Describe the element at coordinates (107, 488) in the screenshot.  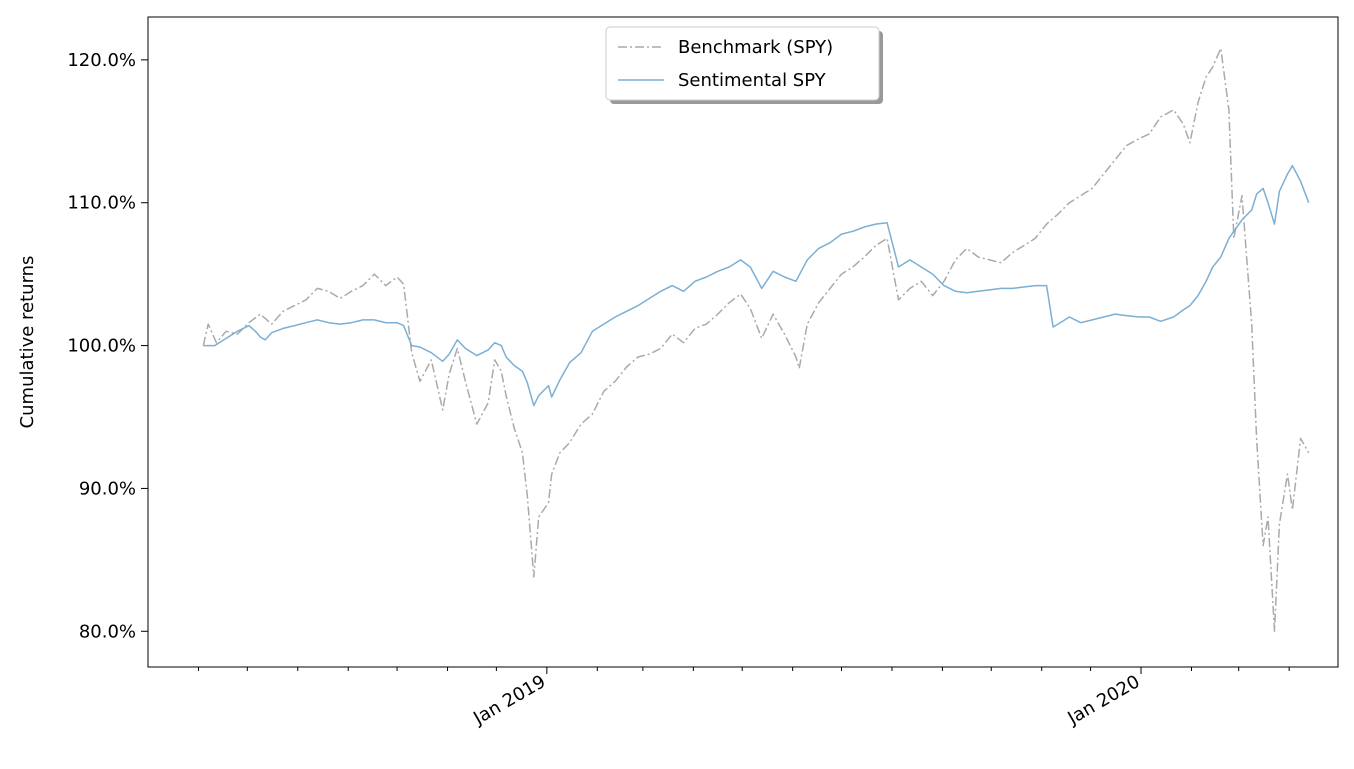
I see `y-tick-label: 90.0%` at that location.